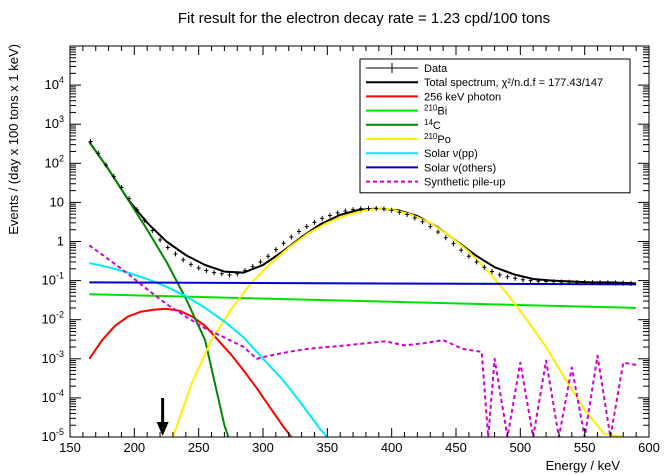  Describe the element at coordinates (520, 447) in the screenshot. I see `x-tick-label: 500` at that location.